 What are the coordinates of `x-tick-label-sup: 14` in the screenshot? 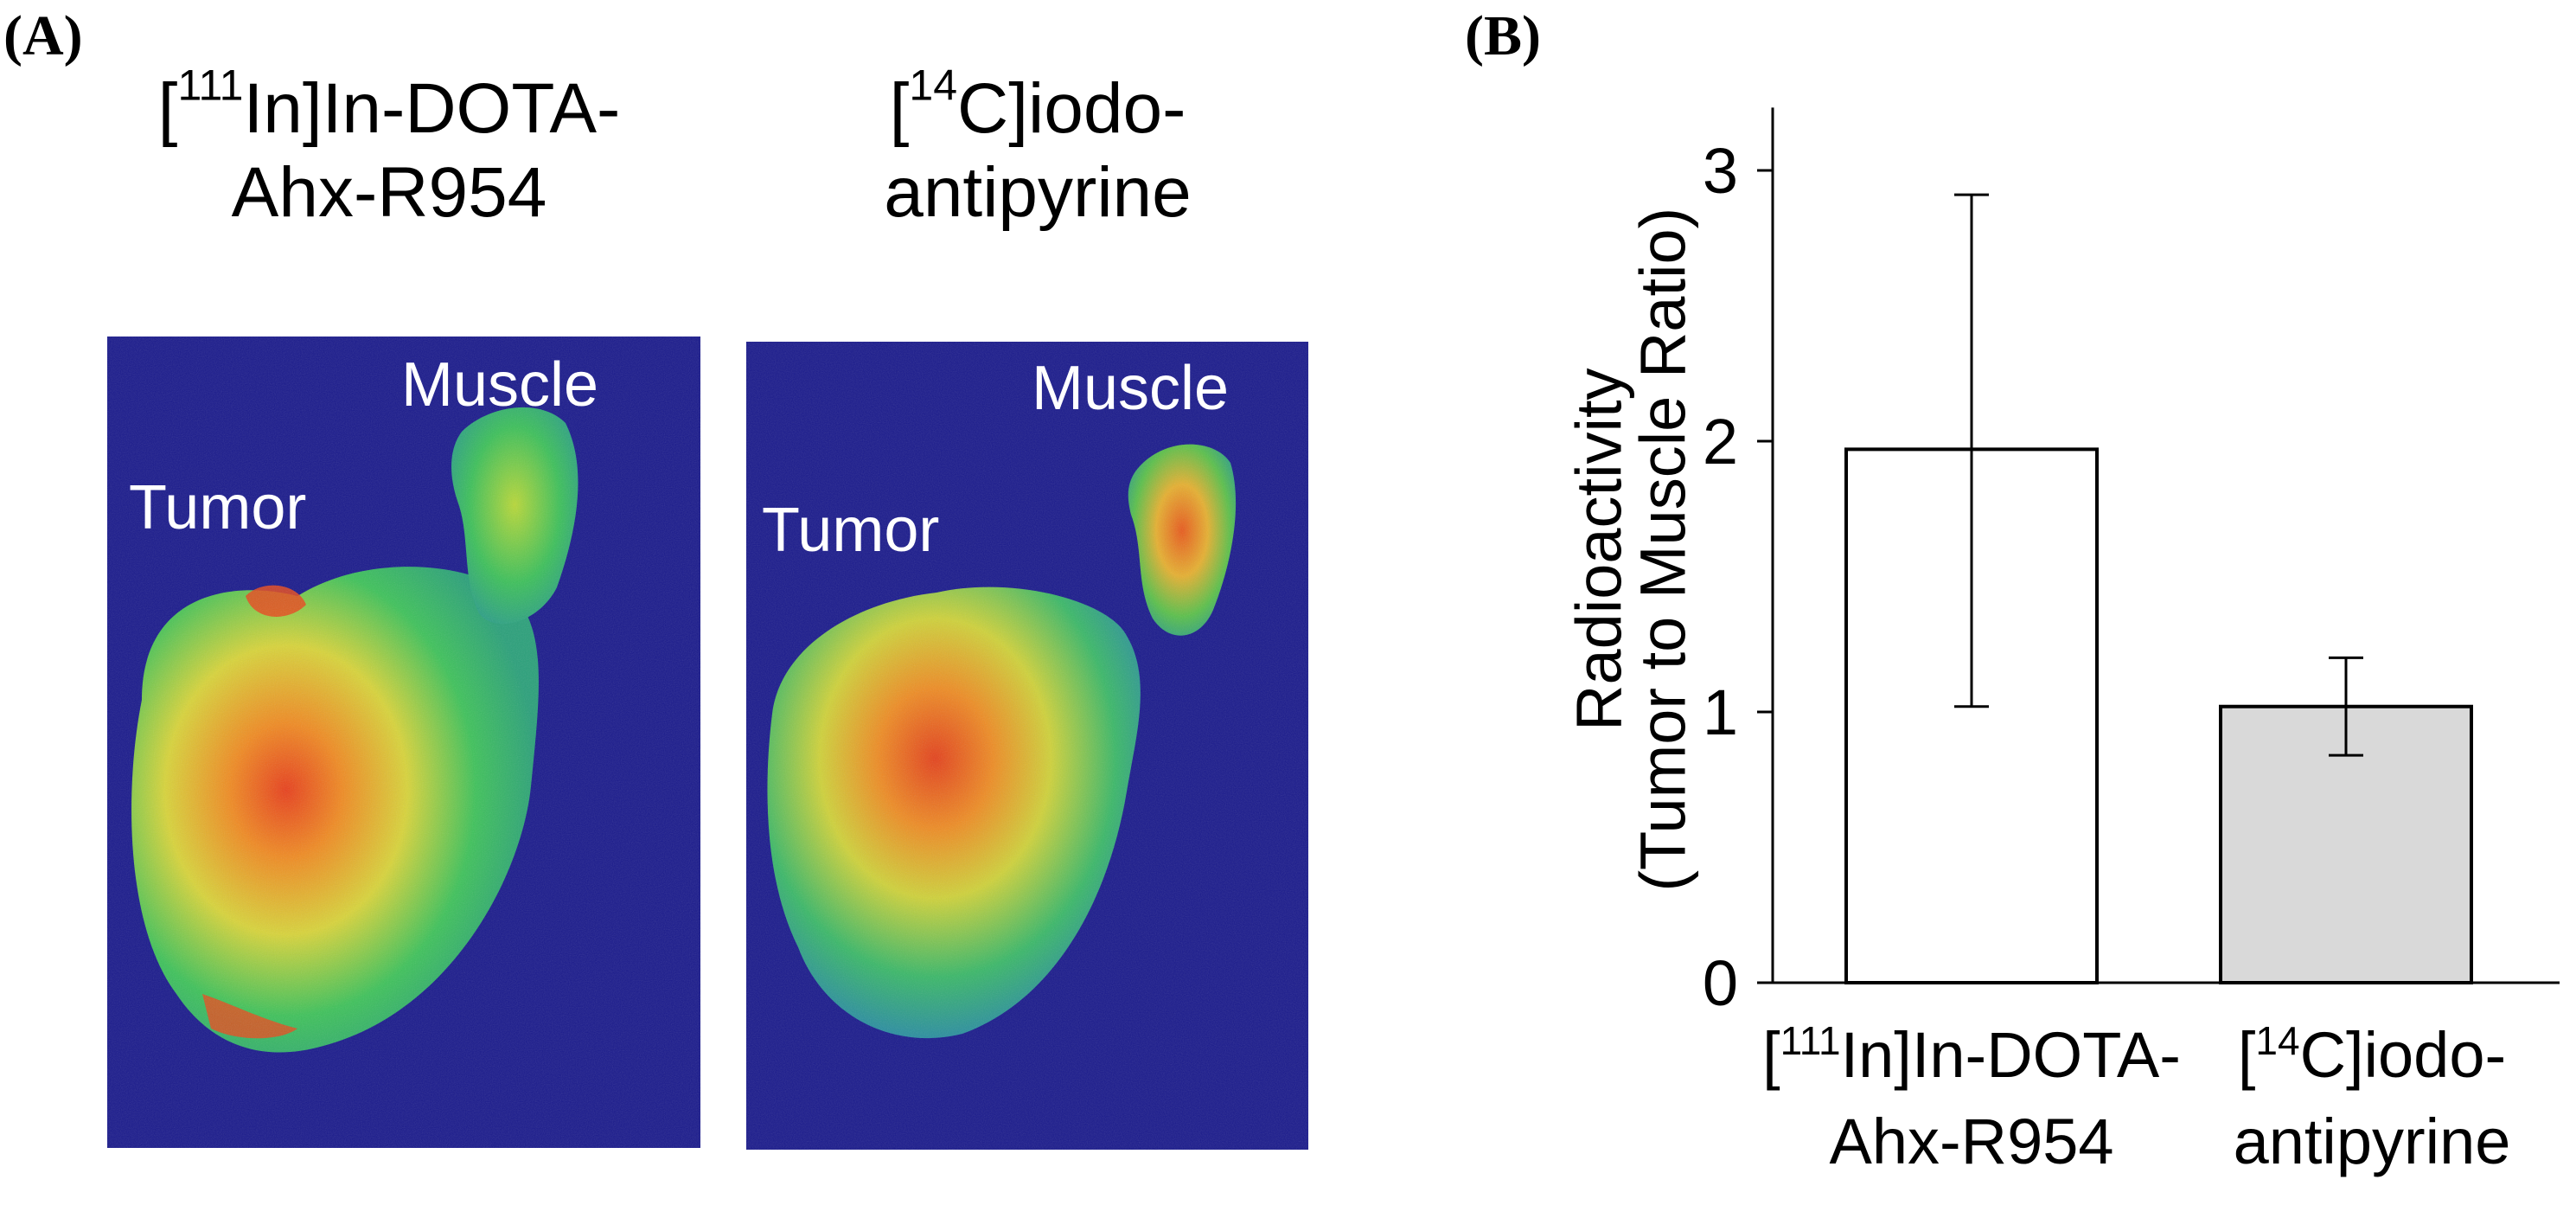 It's located at (2277, 1040).